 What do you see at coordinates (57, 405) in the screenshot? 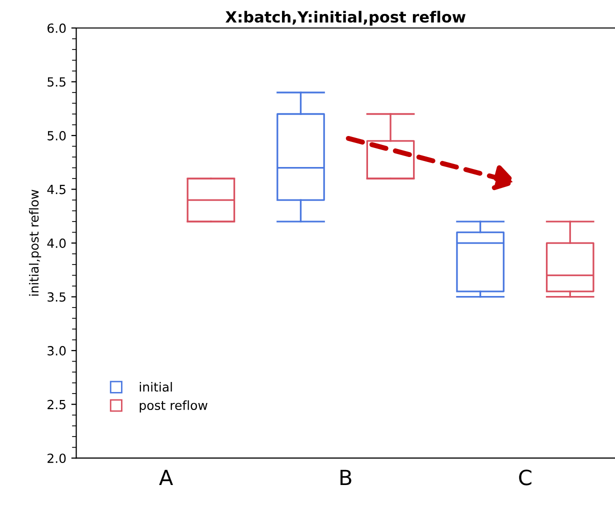
I see `y-tick-label: 2.5` at bounding box center [57, 405].